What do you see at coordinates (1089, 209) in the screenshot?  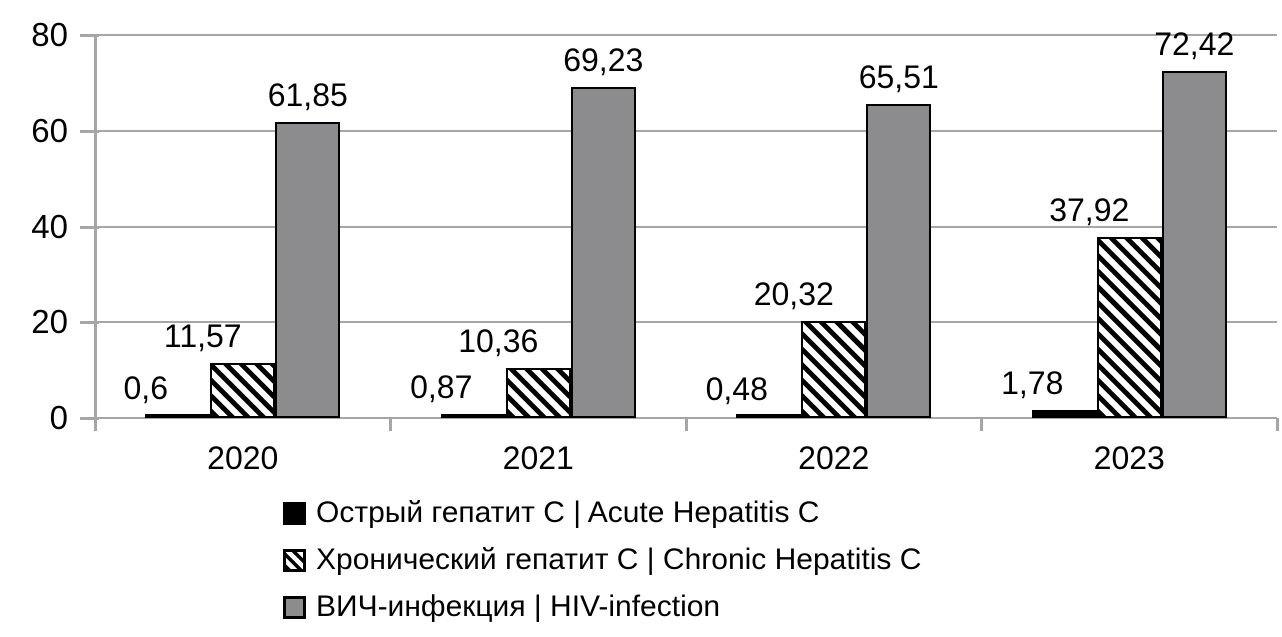 I see `value-label-chronic-hepatitis-c-2023: 37,92` at bounding box center [1089, 209].